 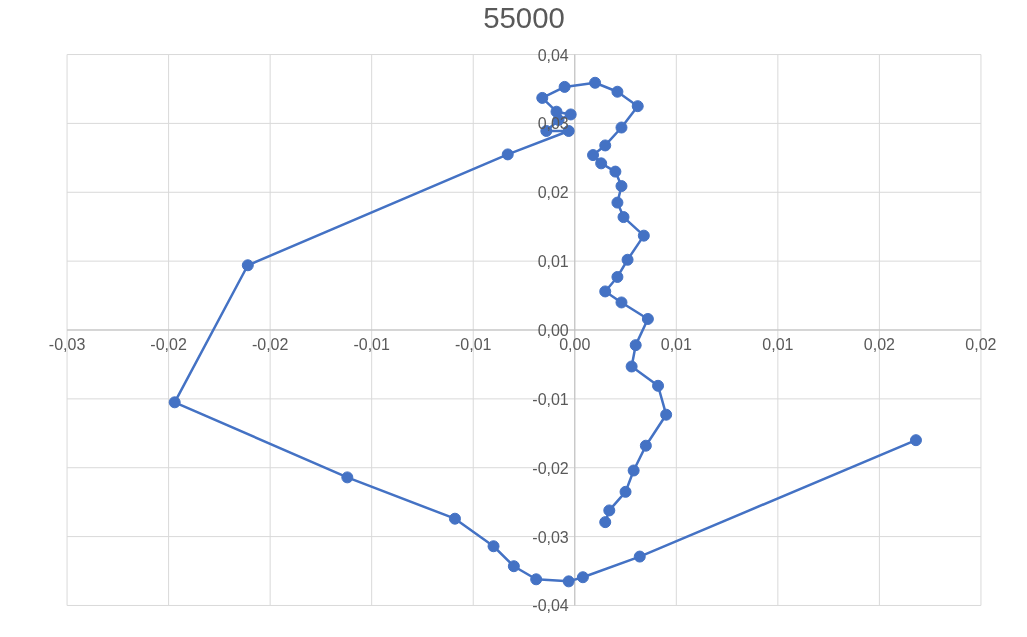 What do you see at coordinates (553, 330) in the screenshot?
I see `y-tick-label: 0,00` at bounding box center [553, 330].